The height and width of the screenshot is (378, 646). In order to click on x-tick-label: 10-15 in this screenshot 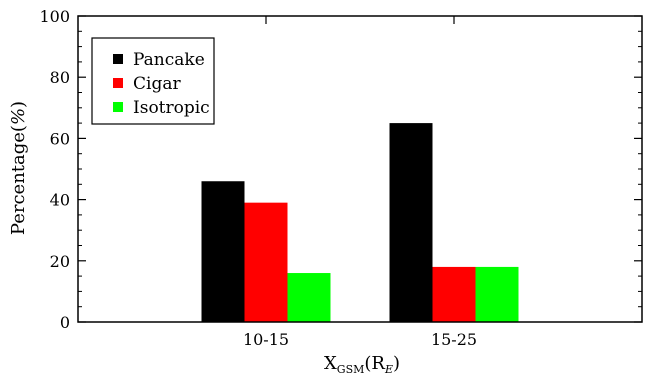, I will do `click(266, 339)`.